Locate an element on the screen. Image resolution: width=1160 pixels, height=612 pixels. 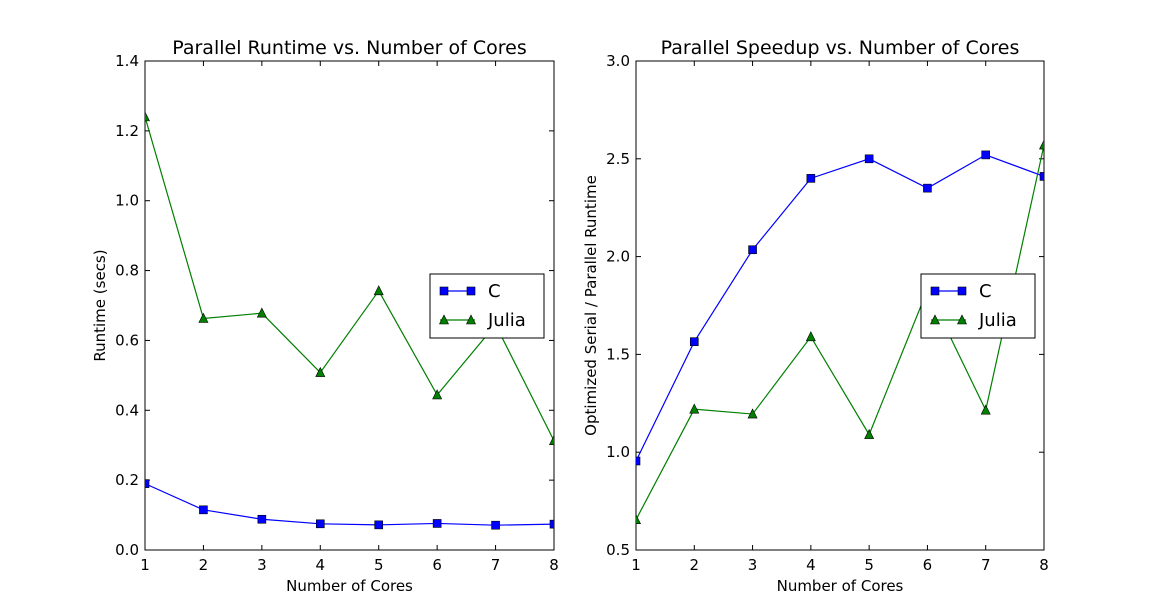
y-tick-label: 2.0 is located at coordinates (618, 257).